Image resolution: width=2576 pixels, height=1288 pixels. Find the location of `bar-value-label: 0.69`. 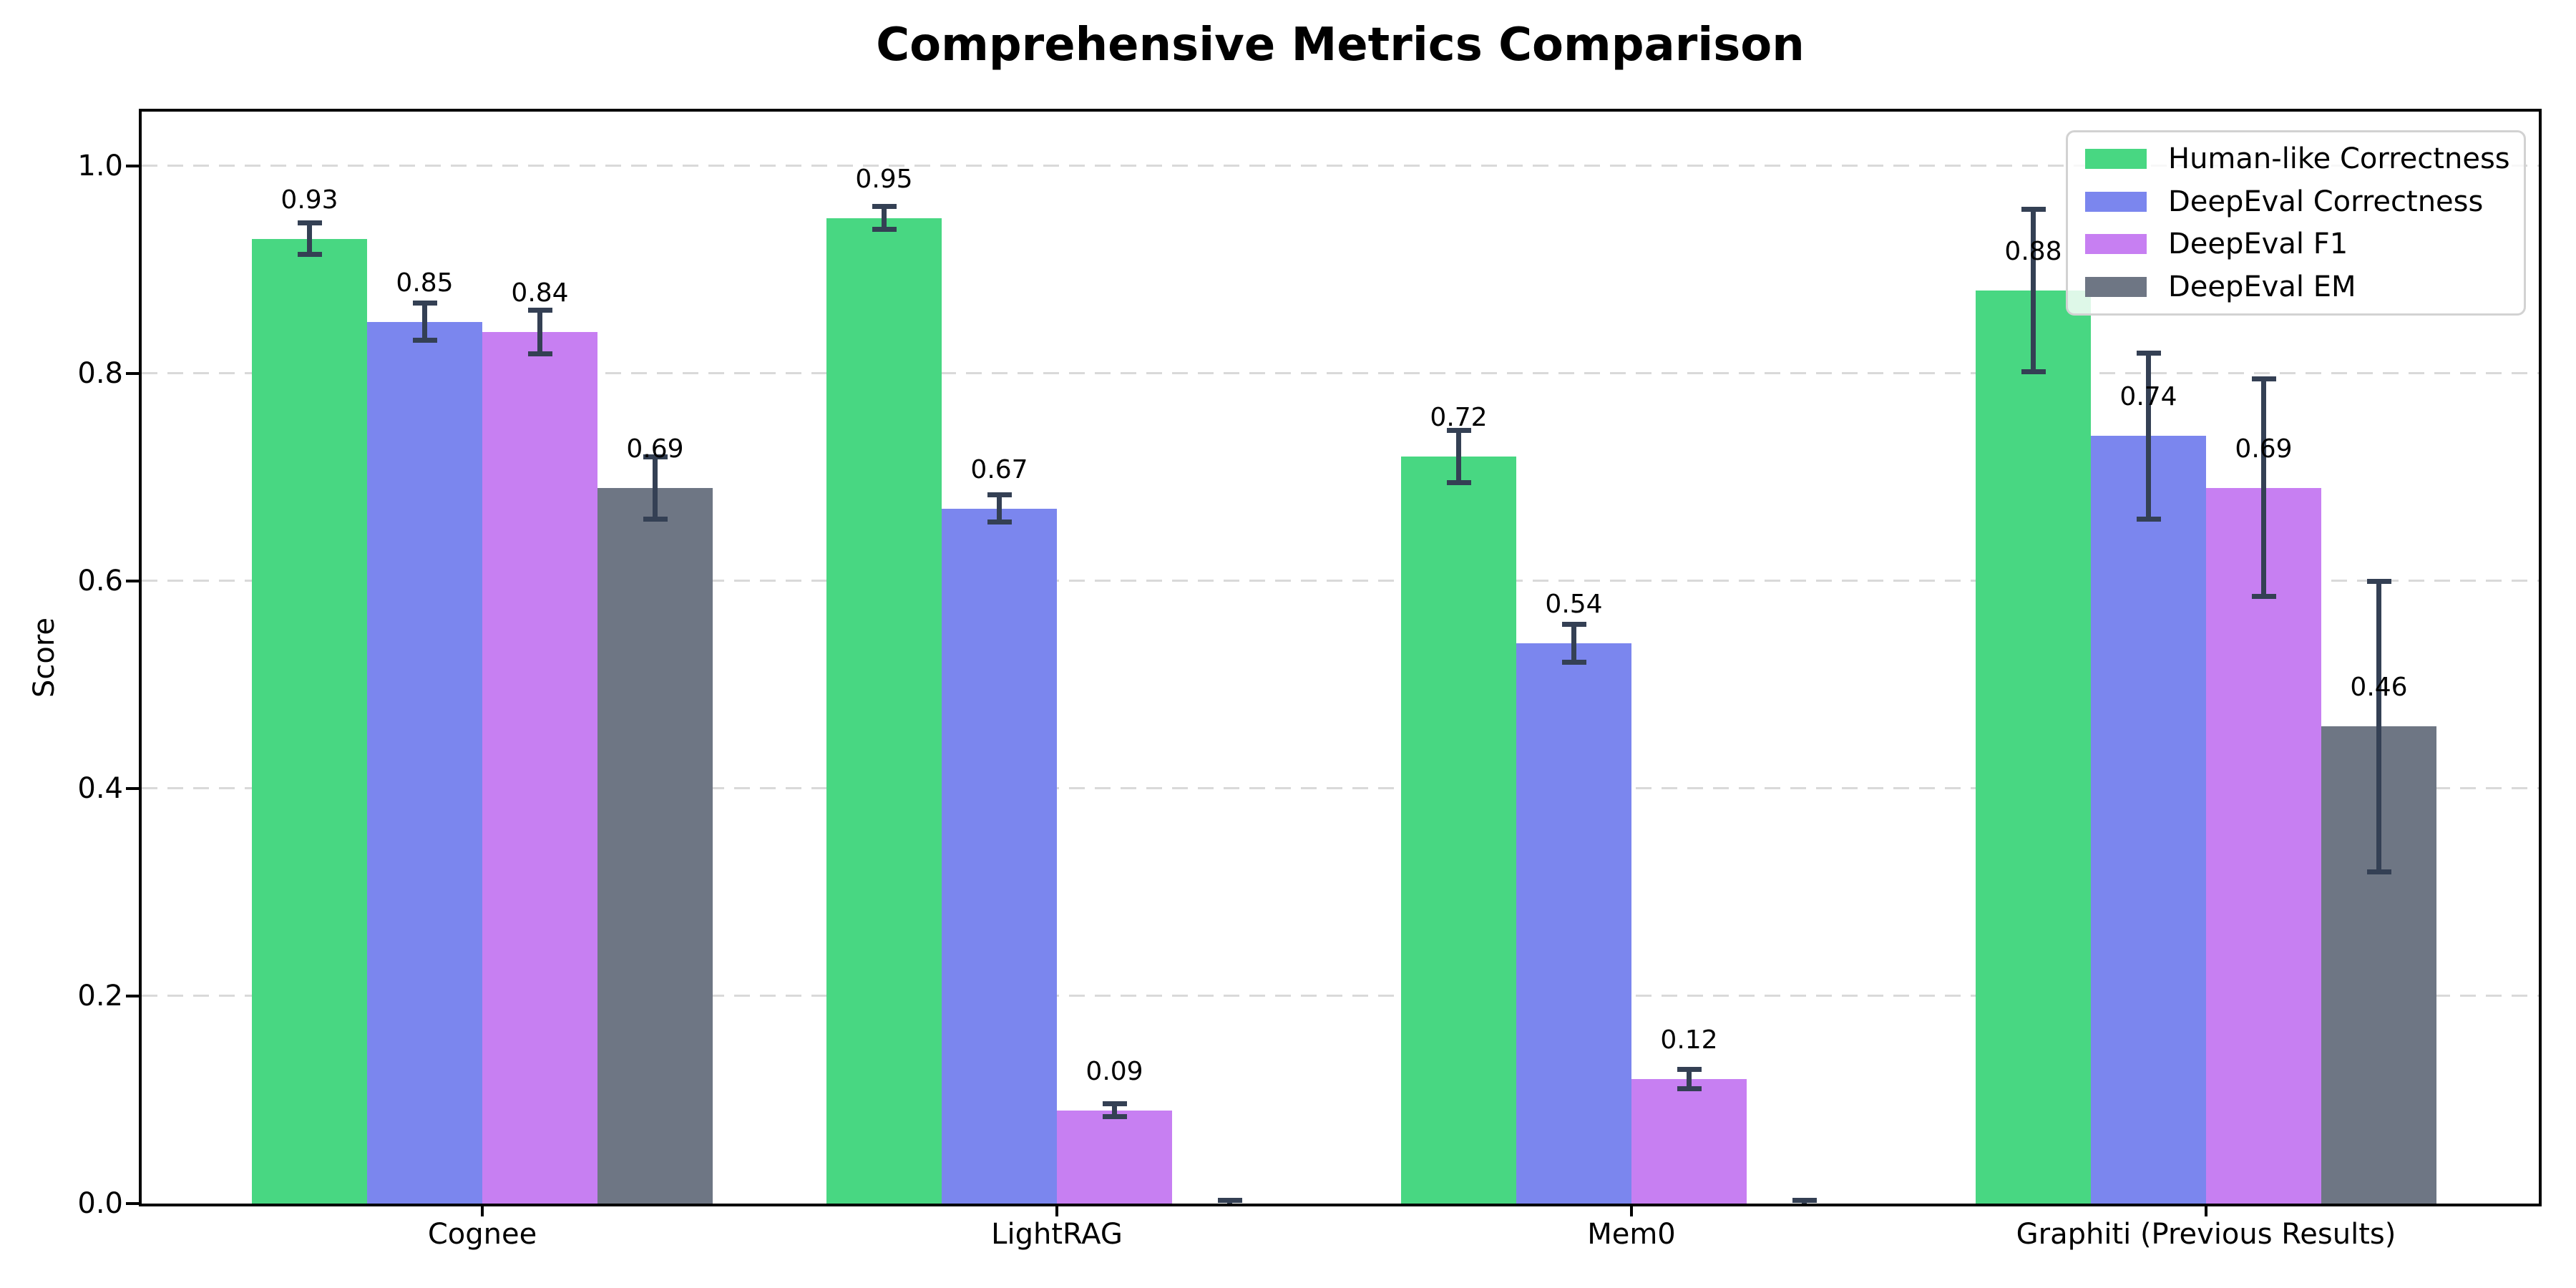

bar-value-label: 0.69 is located at coordinates (2264, 449).